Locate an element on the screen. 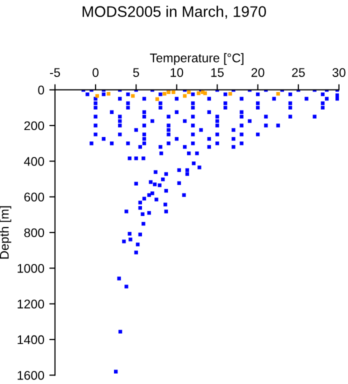 Image resolution: width=348 pixels, height=384 pixels. x-tick-label: 30 is located at coordinates (339, 72).